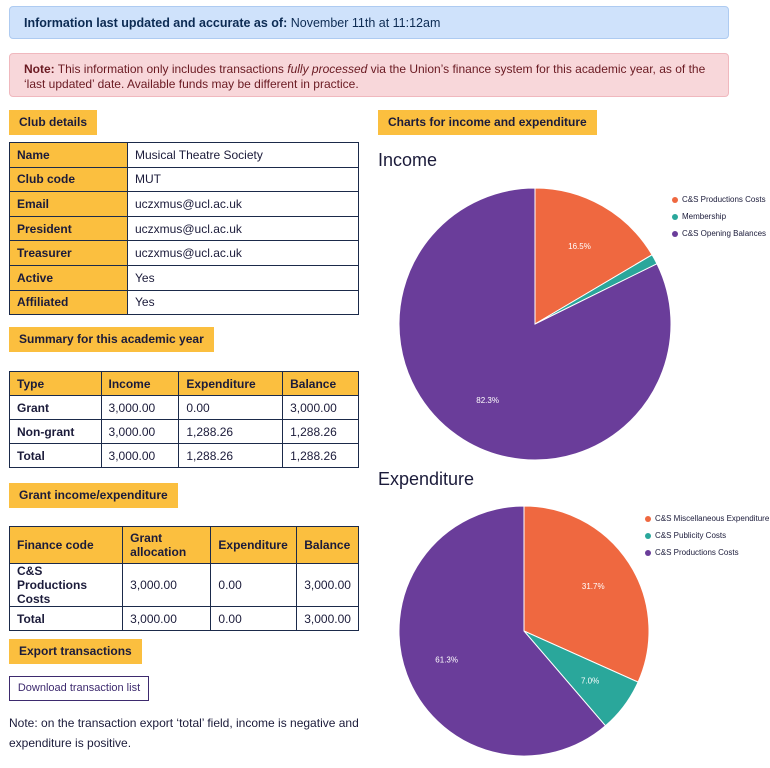 This screenshot has height=768, width=770. Describe the element at coordinates (55, 383) in the screenshot. I see `summary-column-header: Type` at that location.